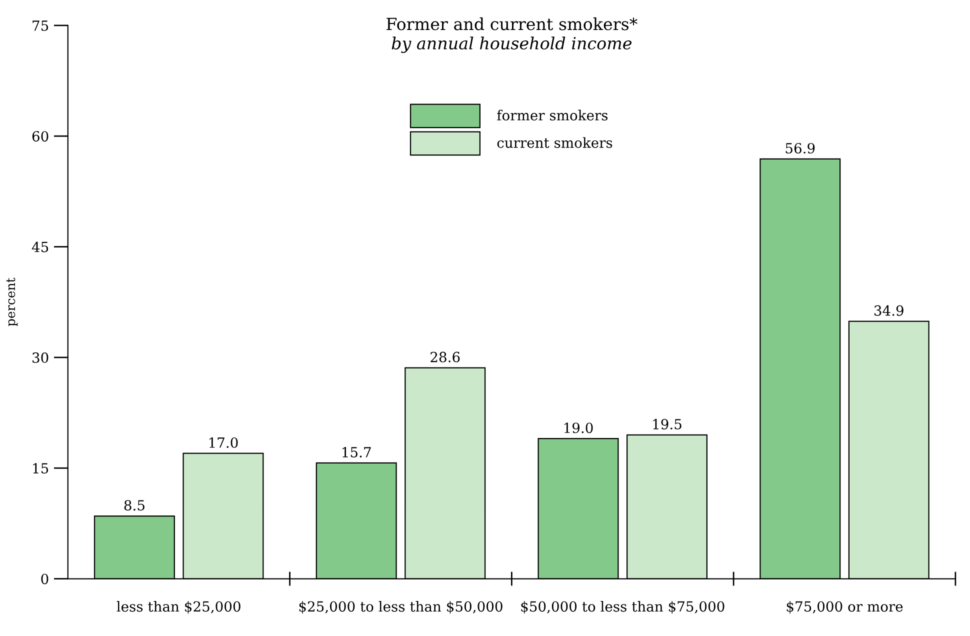 Image resolution: width=970 pixels, height=636 pixels. I want to click on data-label: 19.0, so click(578, 428).